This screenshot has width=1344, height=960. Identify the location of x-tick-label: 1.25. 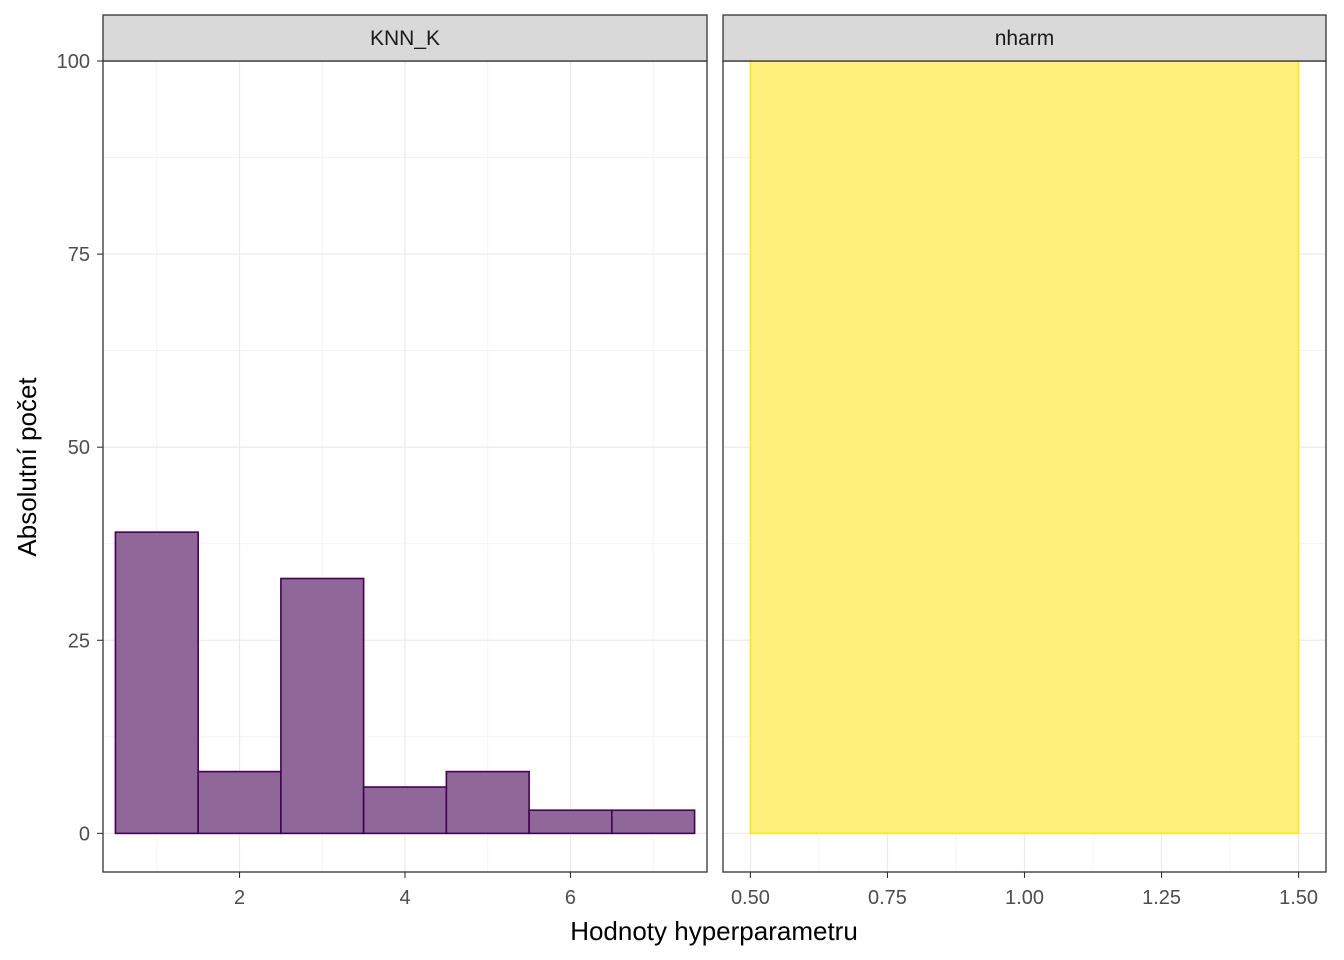
(1161, 898).